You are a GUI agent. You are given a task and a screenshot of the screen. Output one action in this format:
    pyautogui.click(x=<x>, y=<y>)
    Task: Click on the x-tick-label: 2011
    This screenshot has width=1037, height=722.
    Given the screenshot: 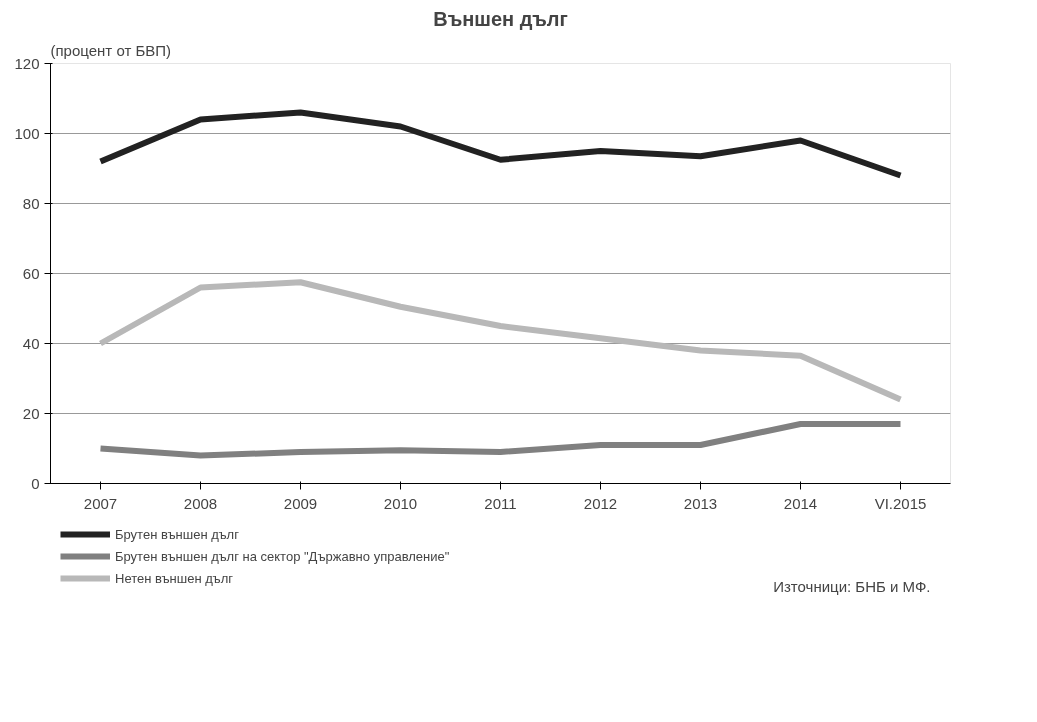 What is the action you would take?
    pyautogui.click(x=500, y=503)
    